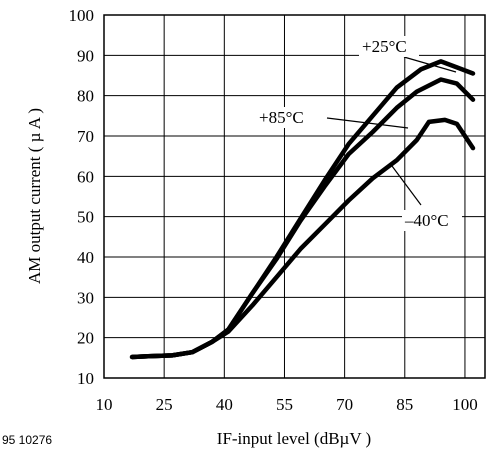 This screenshot has height=452, width=499. What do you see at coordinates (406, 185) in the screenshot?
I see `label-minus40c-leader` at bounding box center [406, 185].